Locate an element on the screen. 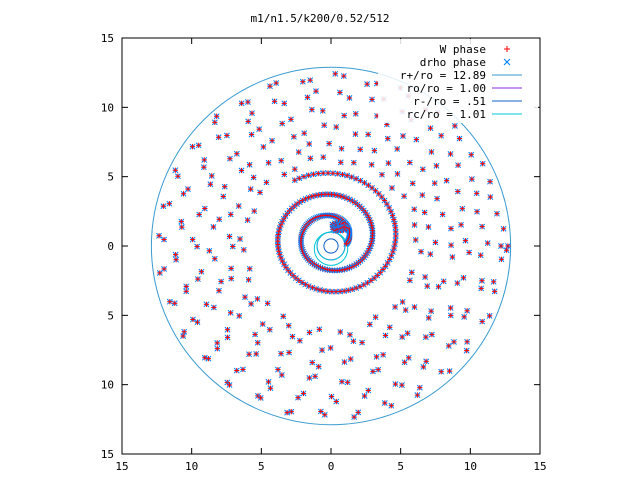 This screenshot has height=480, width=640. legend-label: drho phase is located at coordinates (453, 62).